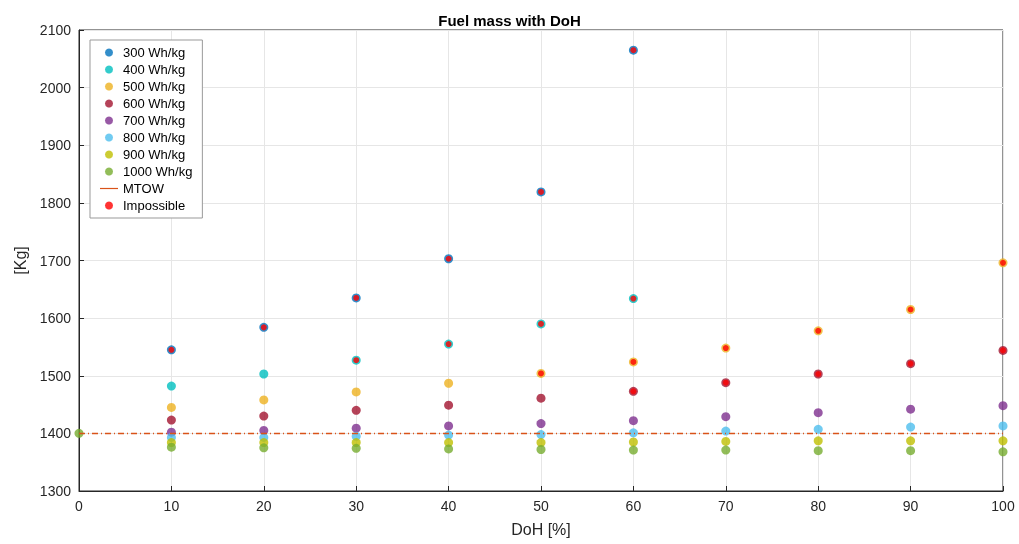 This screenshot has width=1019, height=544. I want to click on legend-label: MTOW, so click(144, 188).